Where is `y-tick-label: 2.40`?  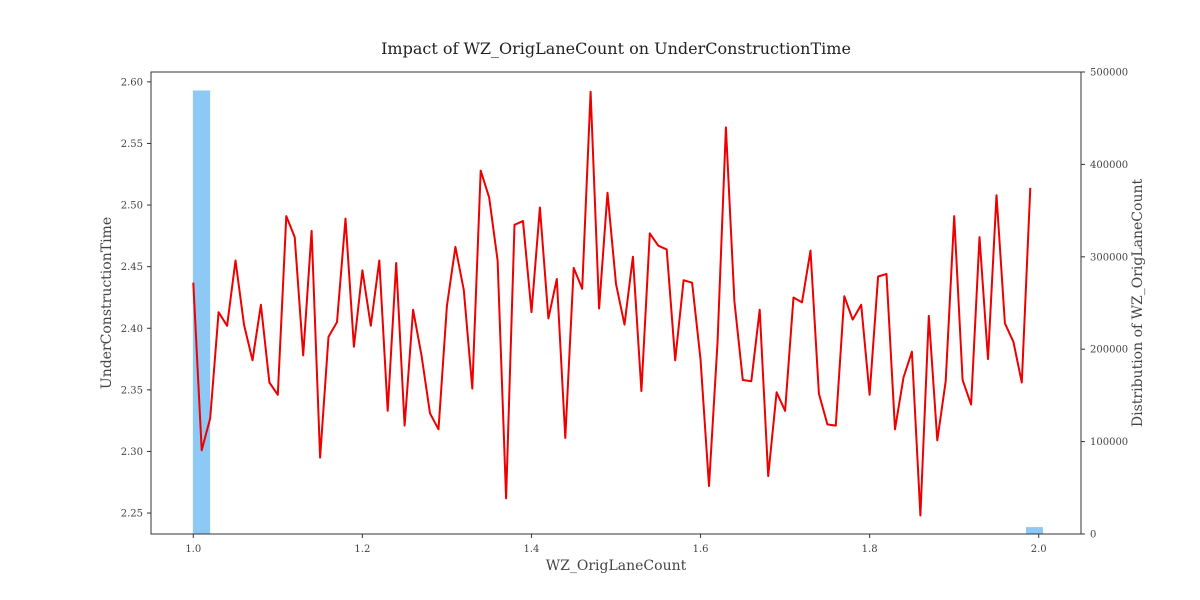
y-tick-label: 2.40 is located at coordinates (132, 329).